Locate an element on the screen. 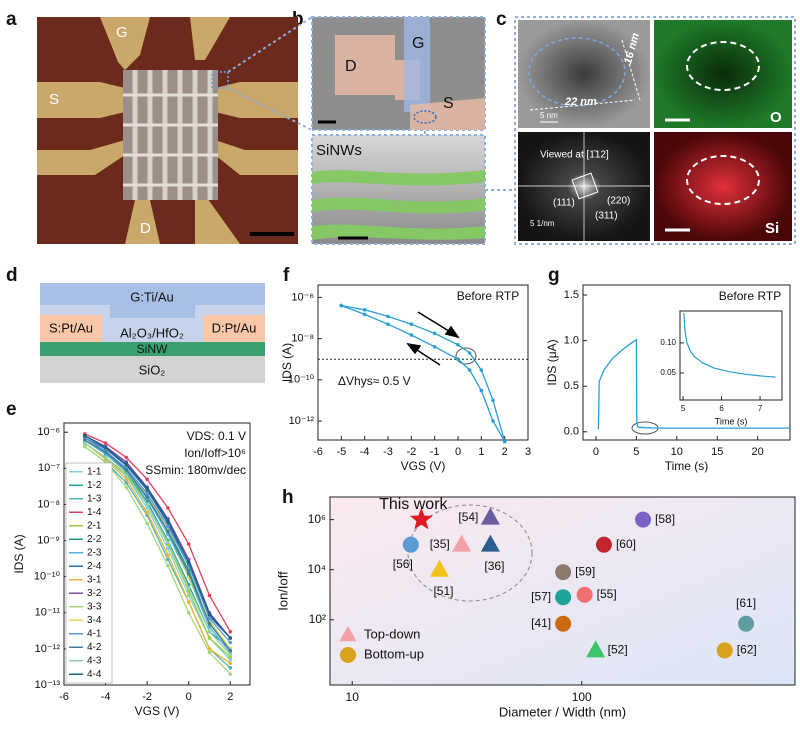  element-label: Si is located at coordinates (772, 228).